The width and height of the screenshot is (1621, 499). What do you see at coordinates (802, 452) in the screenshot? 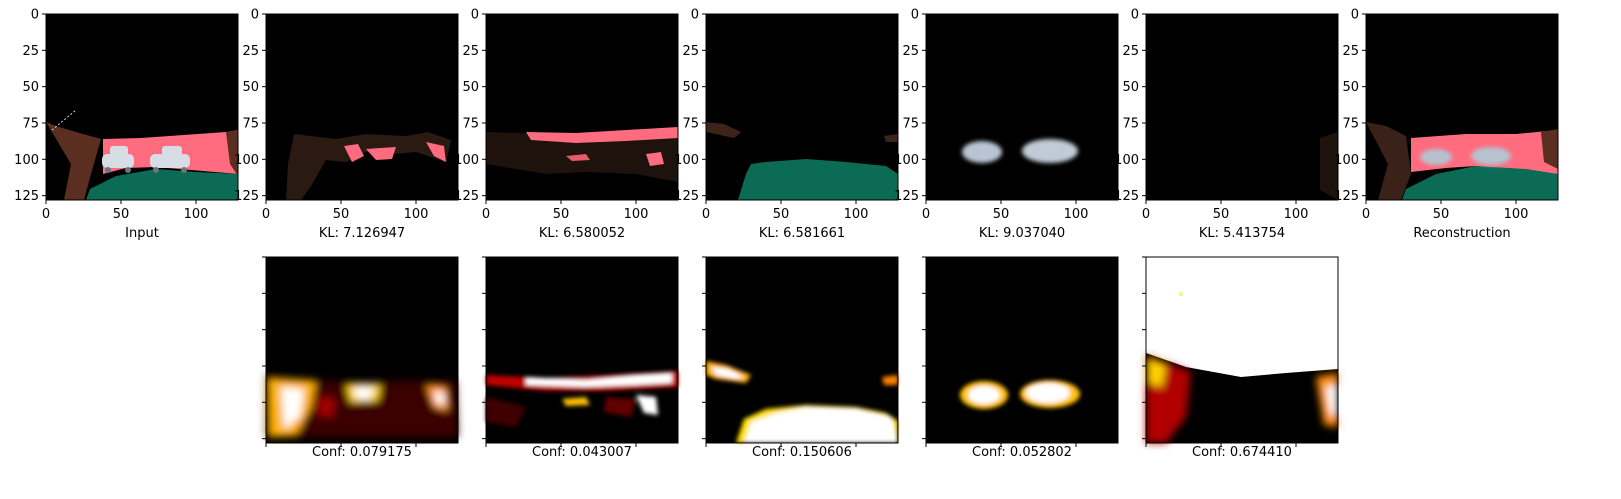
I see `heatmap-caption: Conf: 0.150606` at bounding box center [802, 452].